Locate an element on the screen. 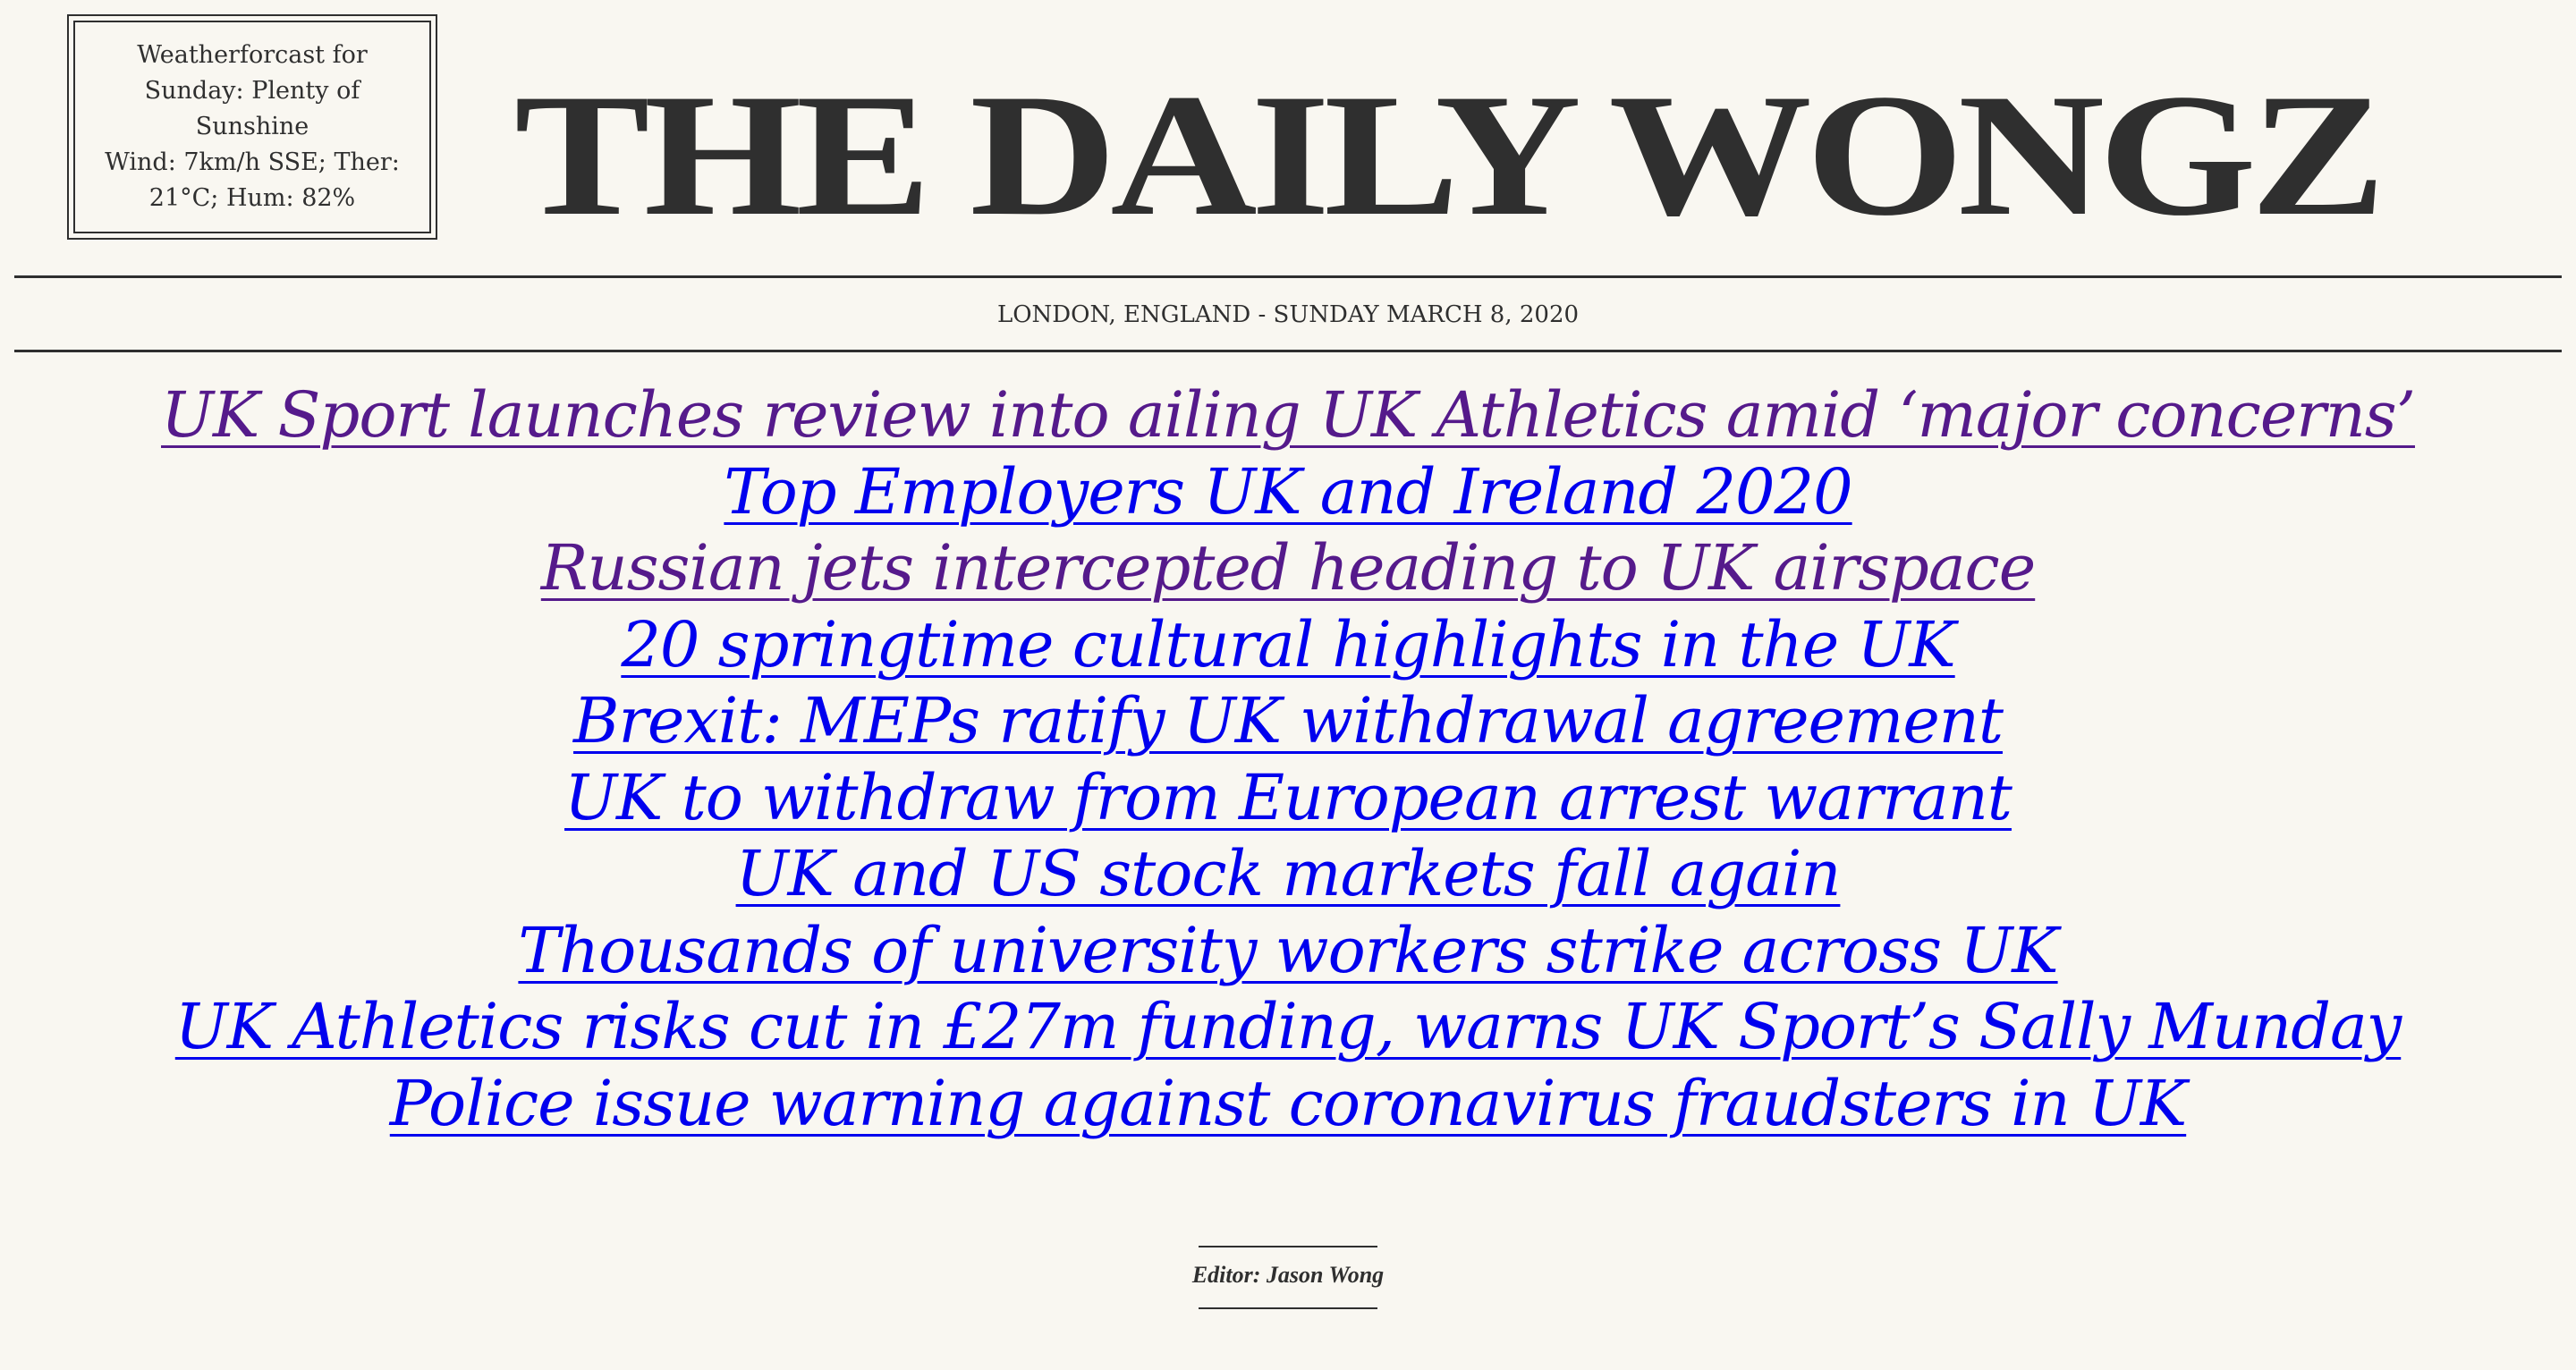 Image resolution: width=2576 pixels, height=1370 pixels. dateline-top-rule is located at coordinates (1288, 276).